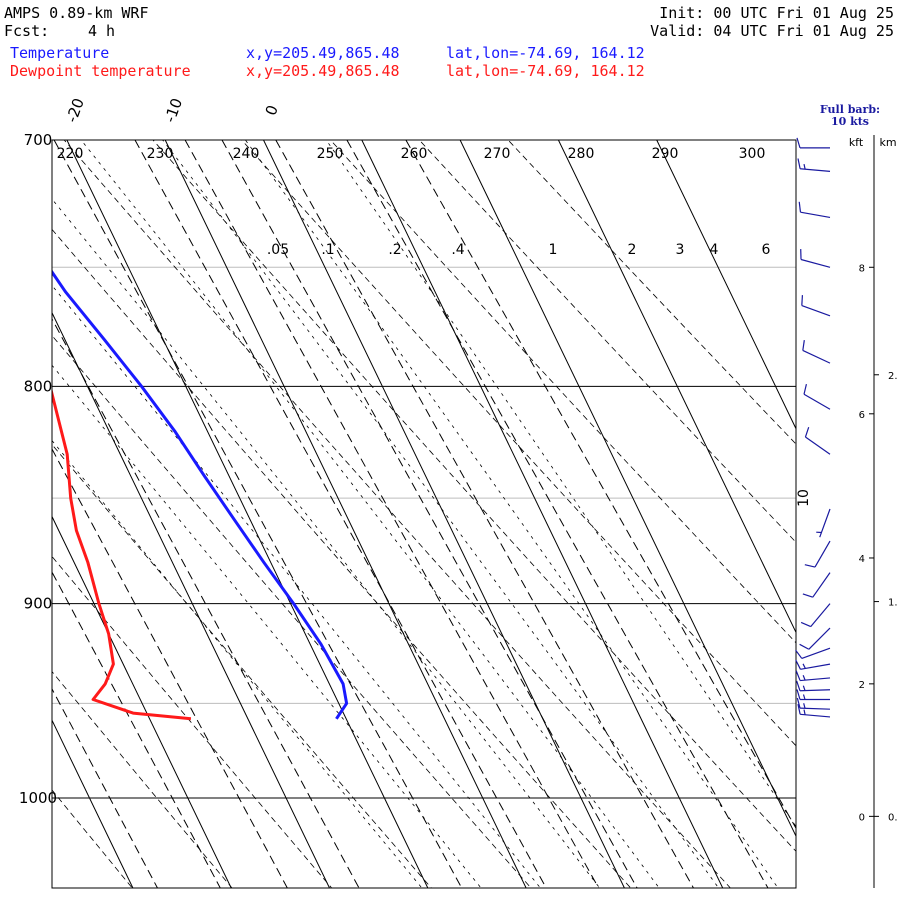  Describe the element at coordinates (100, 71) in the screenshot. I see `legend-dewpoint-label: Dewpoint temperature` at that location.